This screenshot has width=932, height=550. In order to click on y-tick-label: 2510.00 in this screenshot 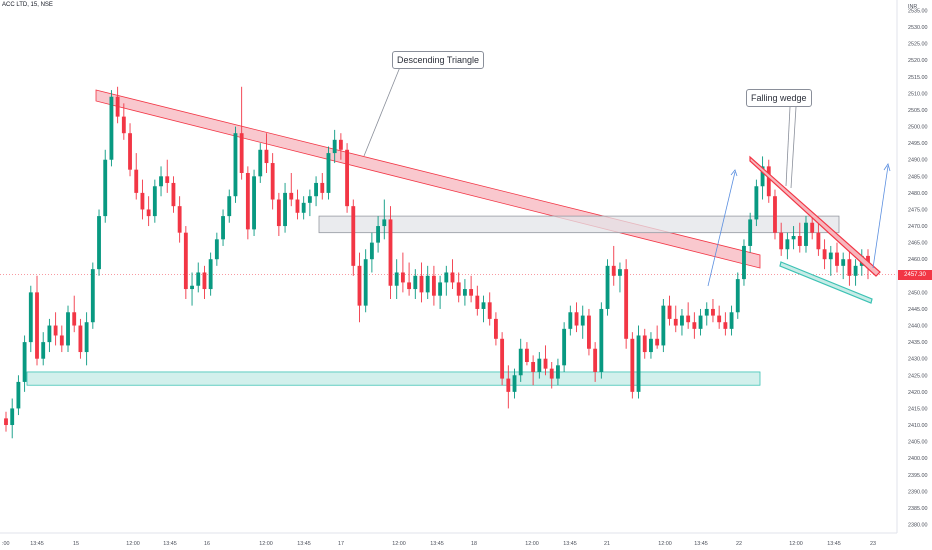, I will do `click(918, 94)`.